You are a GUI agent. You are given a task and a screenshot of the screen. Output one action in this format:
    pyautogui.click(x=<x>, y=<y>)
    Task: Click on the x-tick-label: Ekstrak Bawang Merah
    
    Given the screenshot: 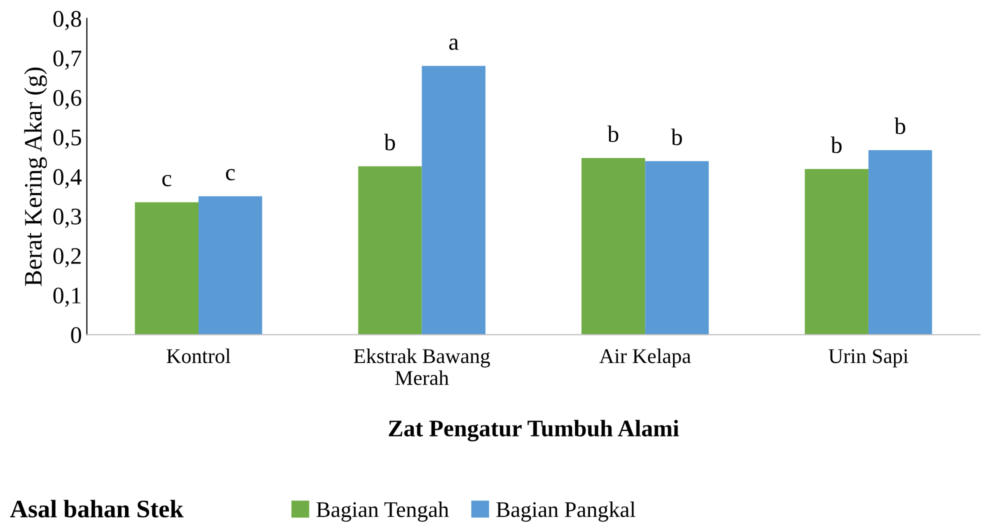 What is the action you would take?
    pyautogui.click(x=422, y=367)
    